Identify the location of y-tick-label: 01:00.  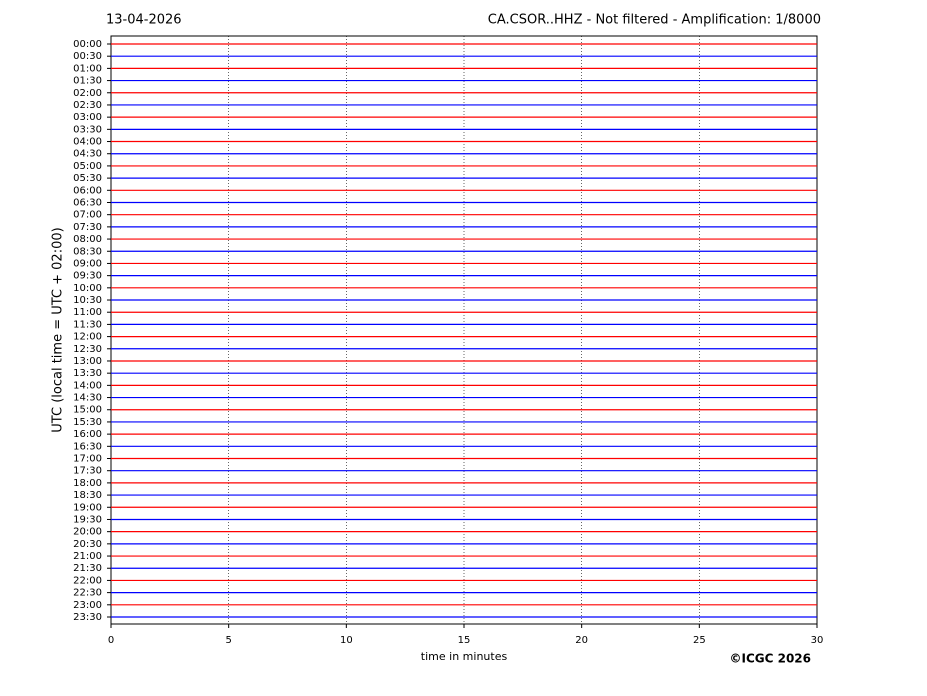
(87, 68).